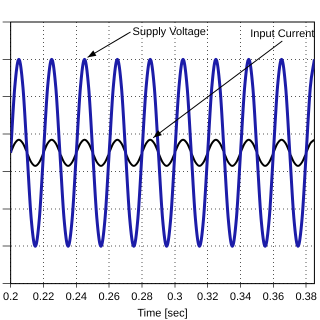  What do you see at coordinates (10, 297) in the screenshot?
I see `x-tick-label: 0.2` at bounding box center [10, 297].